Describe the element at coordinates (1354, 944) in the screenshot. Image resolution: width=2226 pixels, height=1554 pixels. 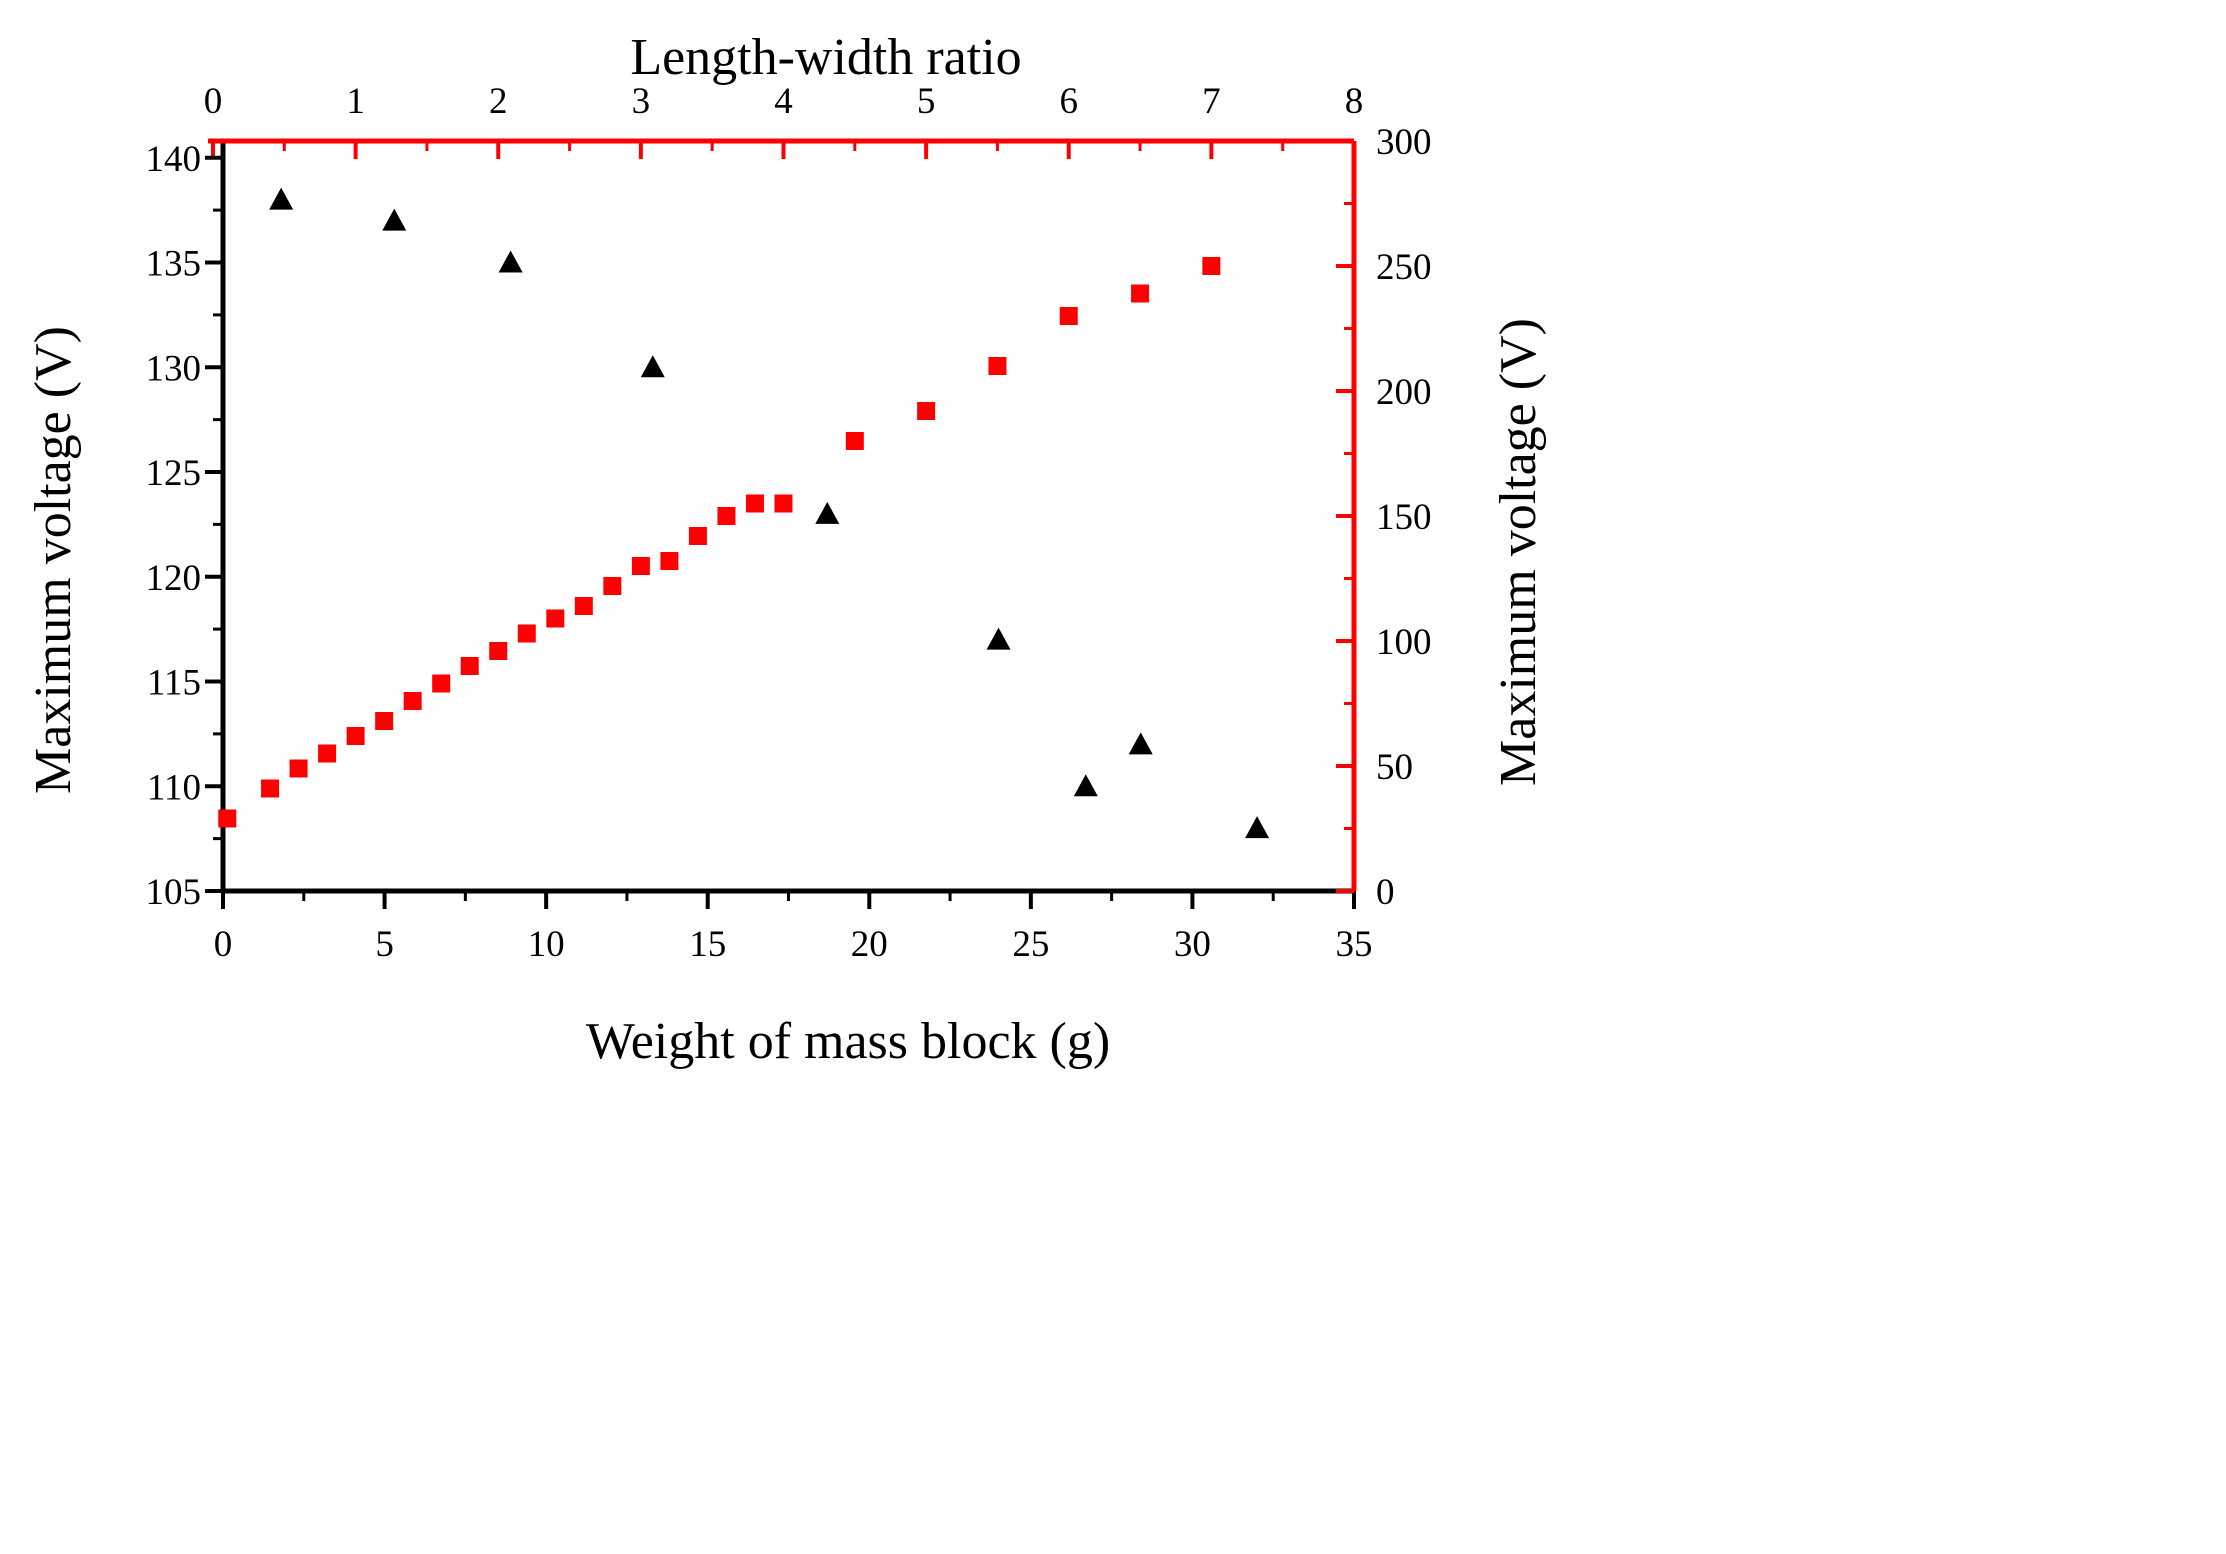
I see `bottom-tick-label: 35` at that location.